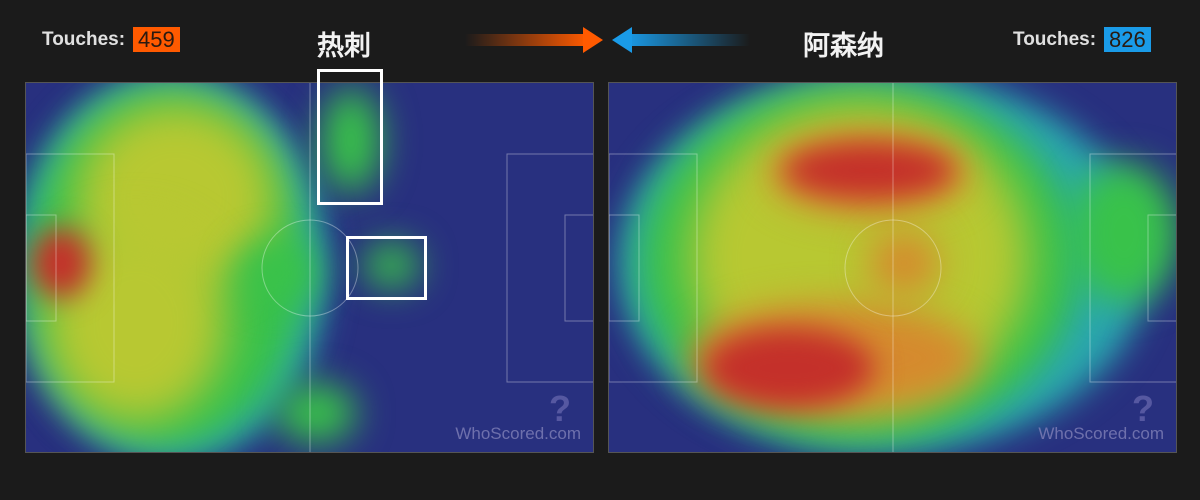 The image size is (1200, 500). I want to click on away-team-name: 阿森纳, so click(843, 46).